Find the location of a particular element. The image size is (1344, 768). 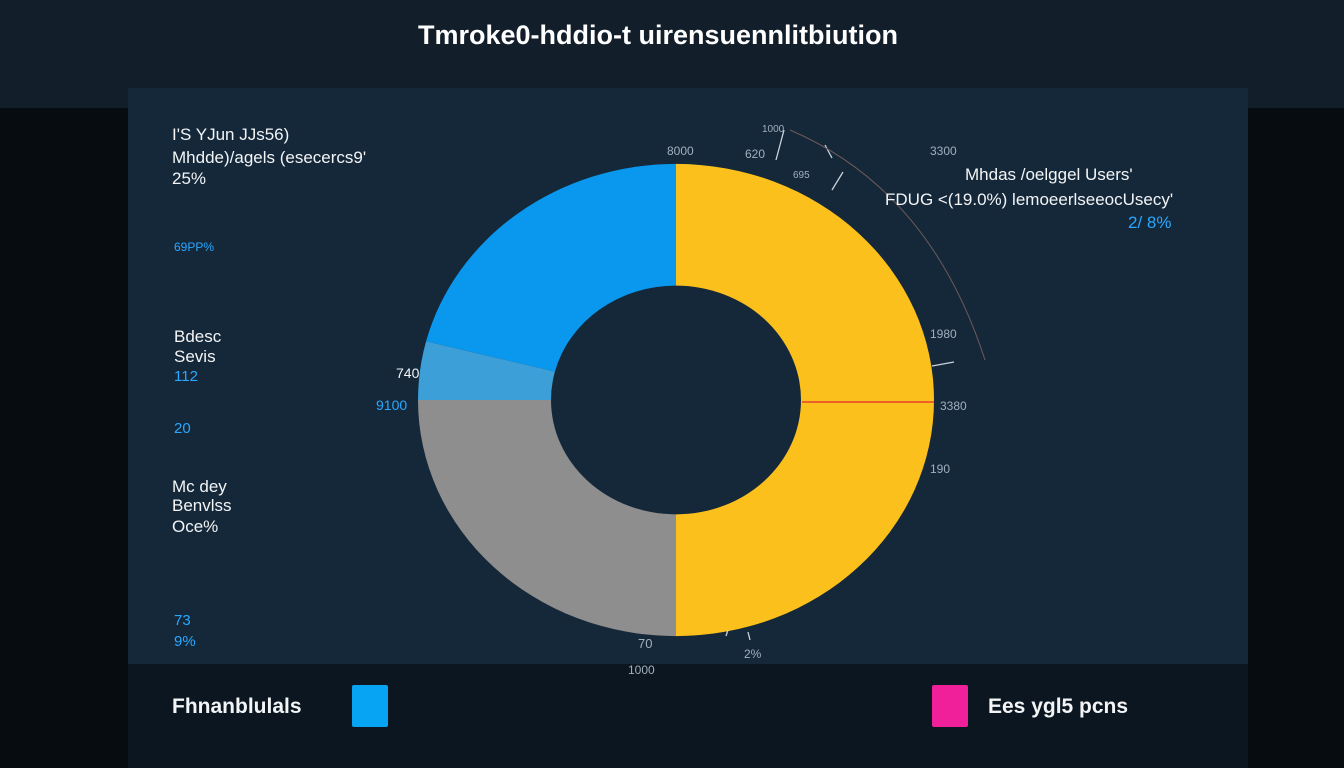

annotation: 2% is located at coordinates (753, 654).